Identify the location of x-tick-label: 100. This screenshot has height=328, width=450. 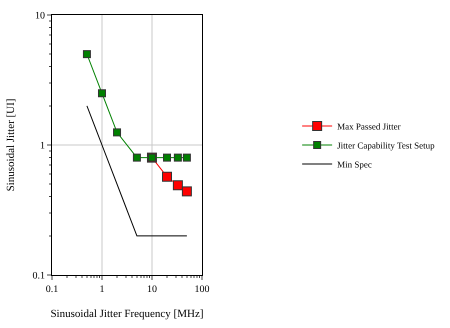
(202, 289).